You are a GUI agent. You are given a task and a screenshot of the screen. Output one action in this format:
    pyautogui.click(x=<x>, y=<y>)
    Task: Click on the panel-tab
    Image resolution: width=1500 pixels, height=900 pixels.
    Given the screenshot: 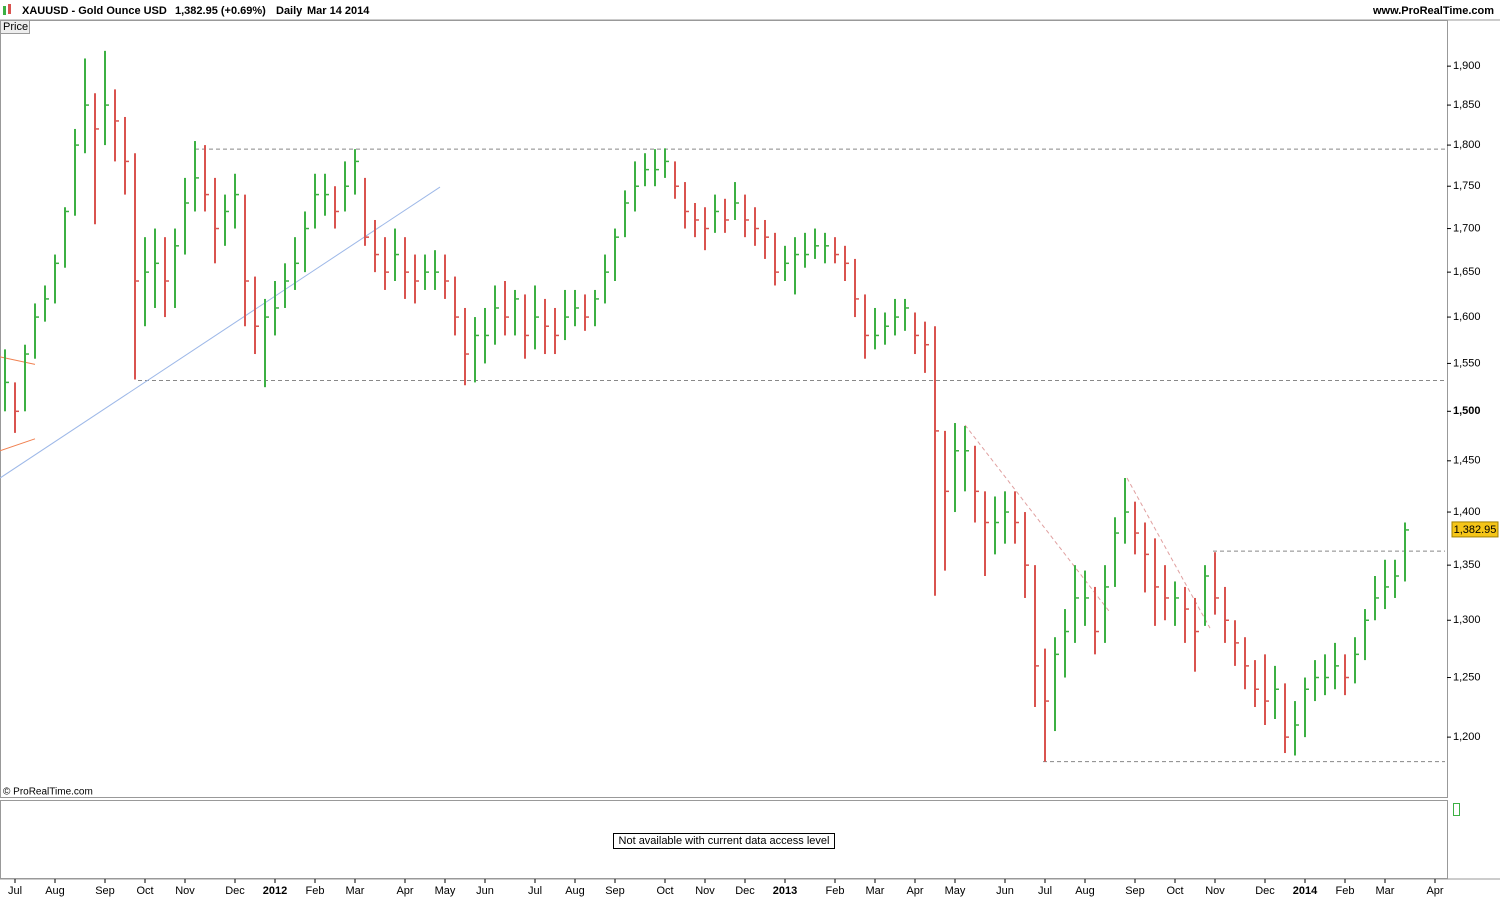 What is the action you would take?
    pyautogui.click(x=15, y=27)
    